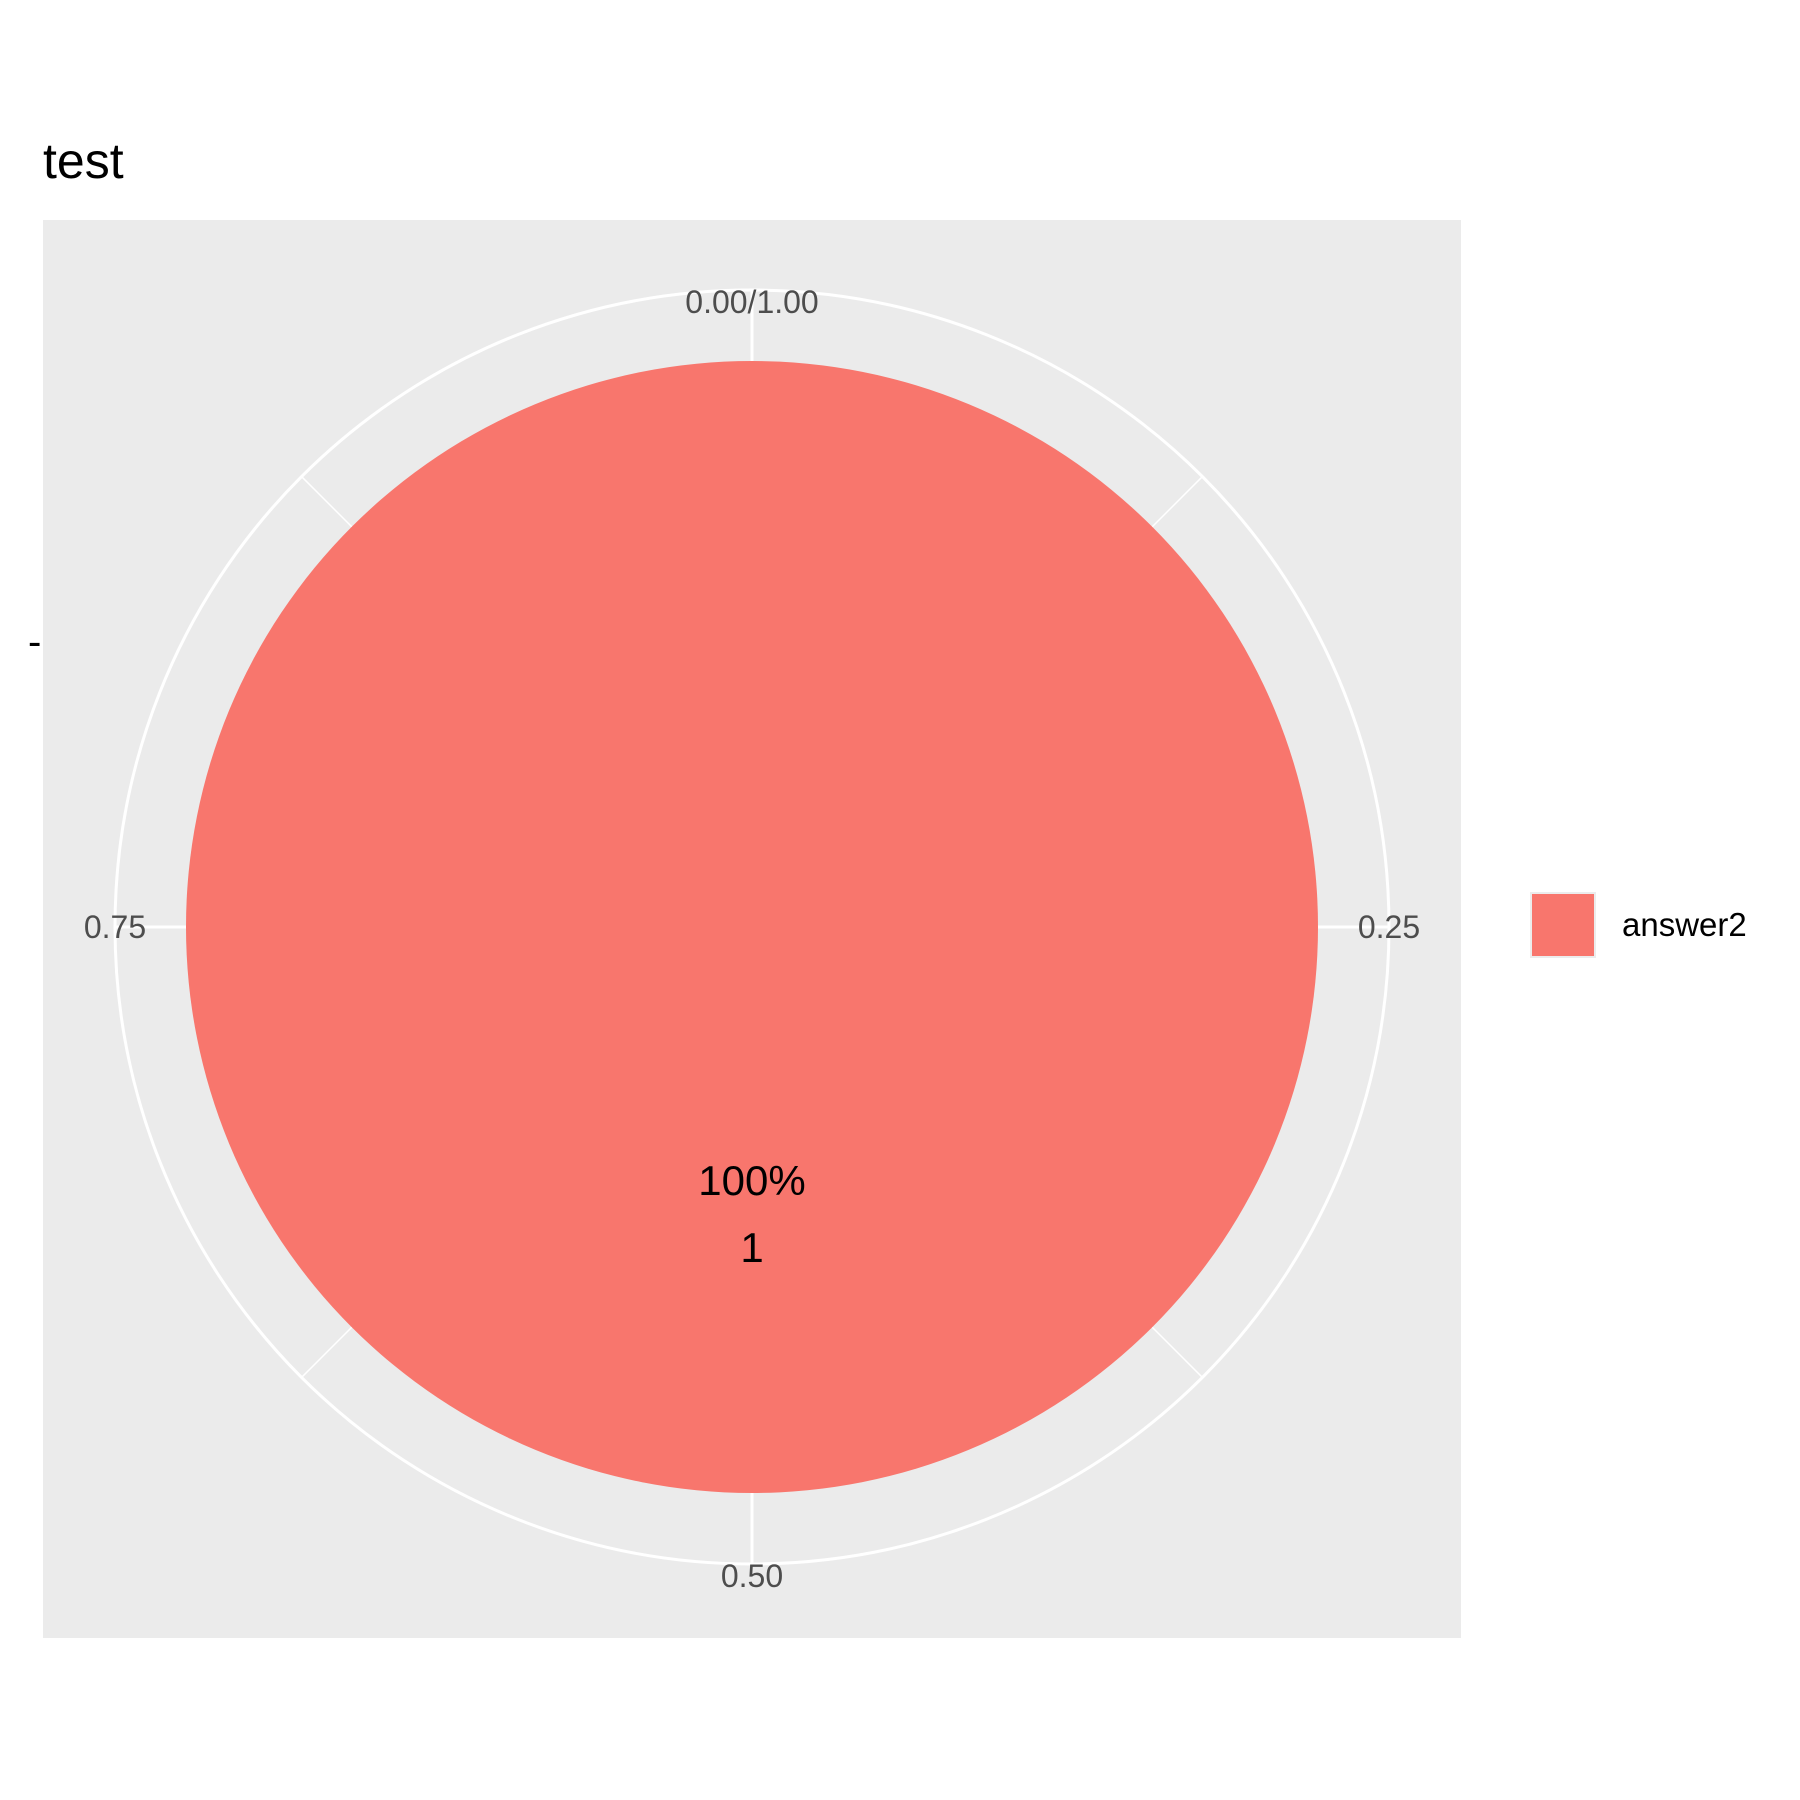 Image resolution: width=1800 pixels, height=1800 pixels. Describe the element at coordinates (751, 1247) in the screenshot. I see `slice-count-label: 1` at that location.